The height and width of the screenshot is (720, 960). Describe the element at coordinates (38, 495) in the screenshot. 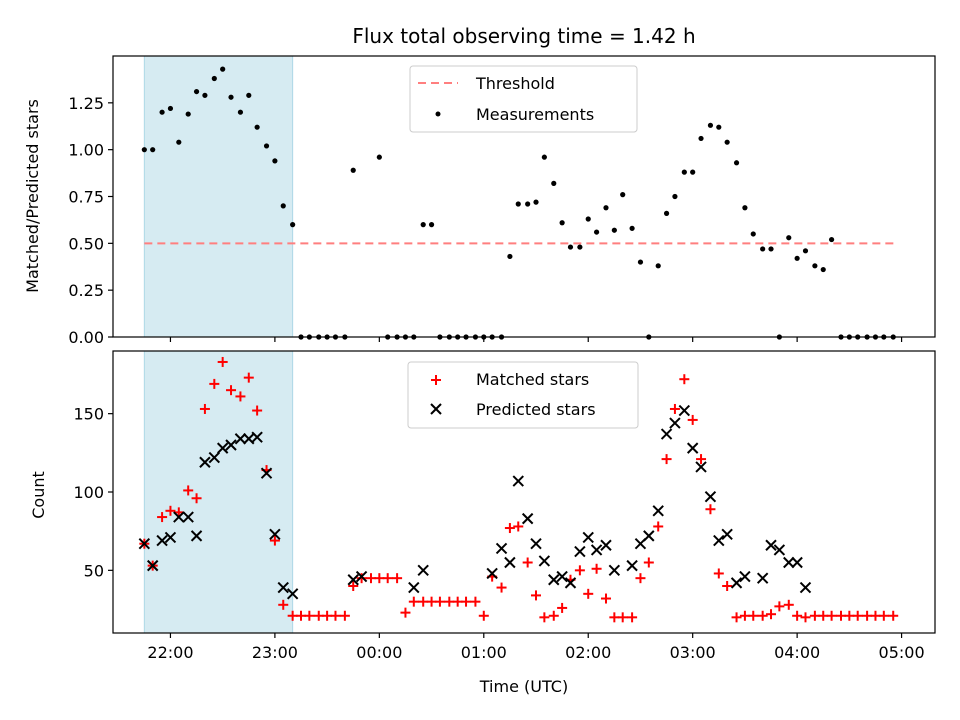

I see `count-panel-ylabel: Count` at that location.